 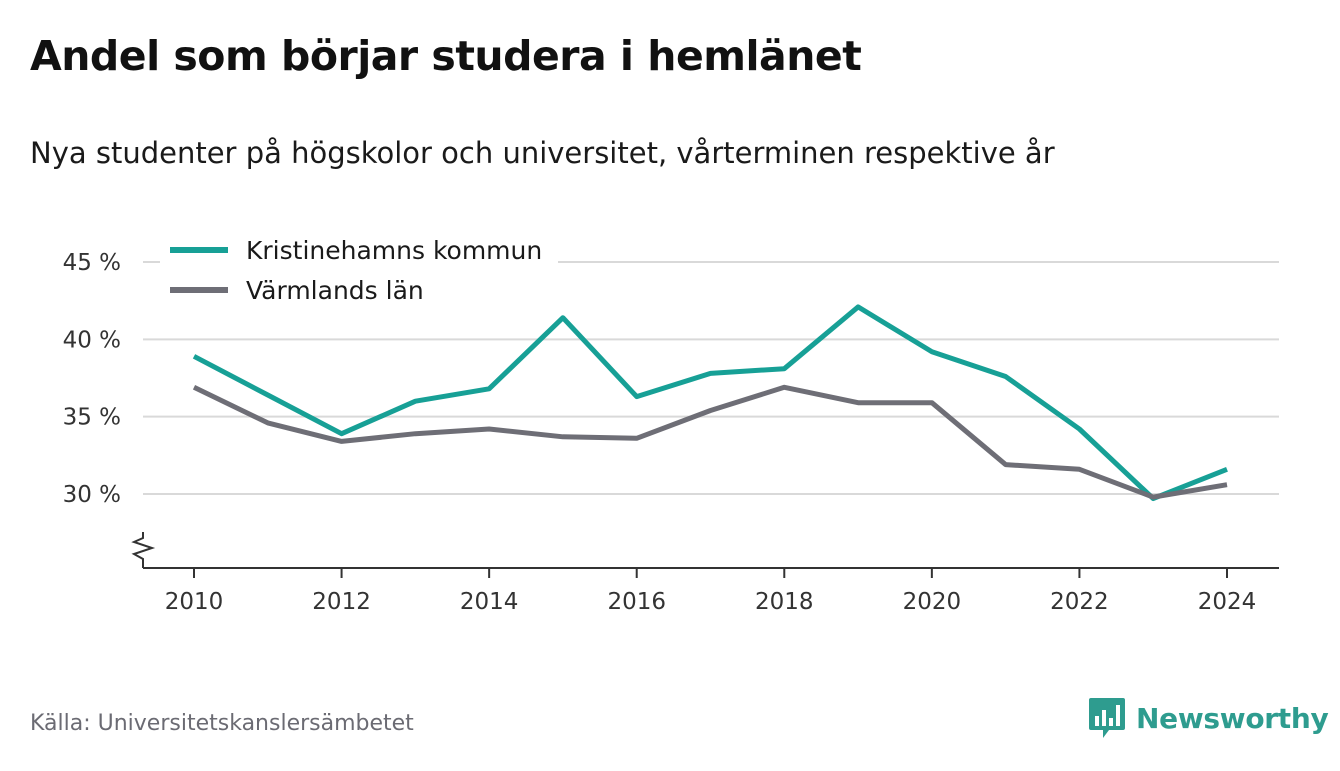 What do you see at coordinates (143, 546) in the screenshot?
I see `axis-break-marker` at bounding box center [143, 546].